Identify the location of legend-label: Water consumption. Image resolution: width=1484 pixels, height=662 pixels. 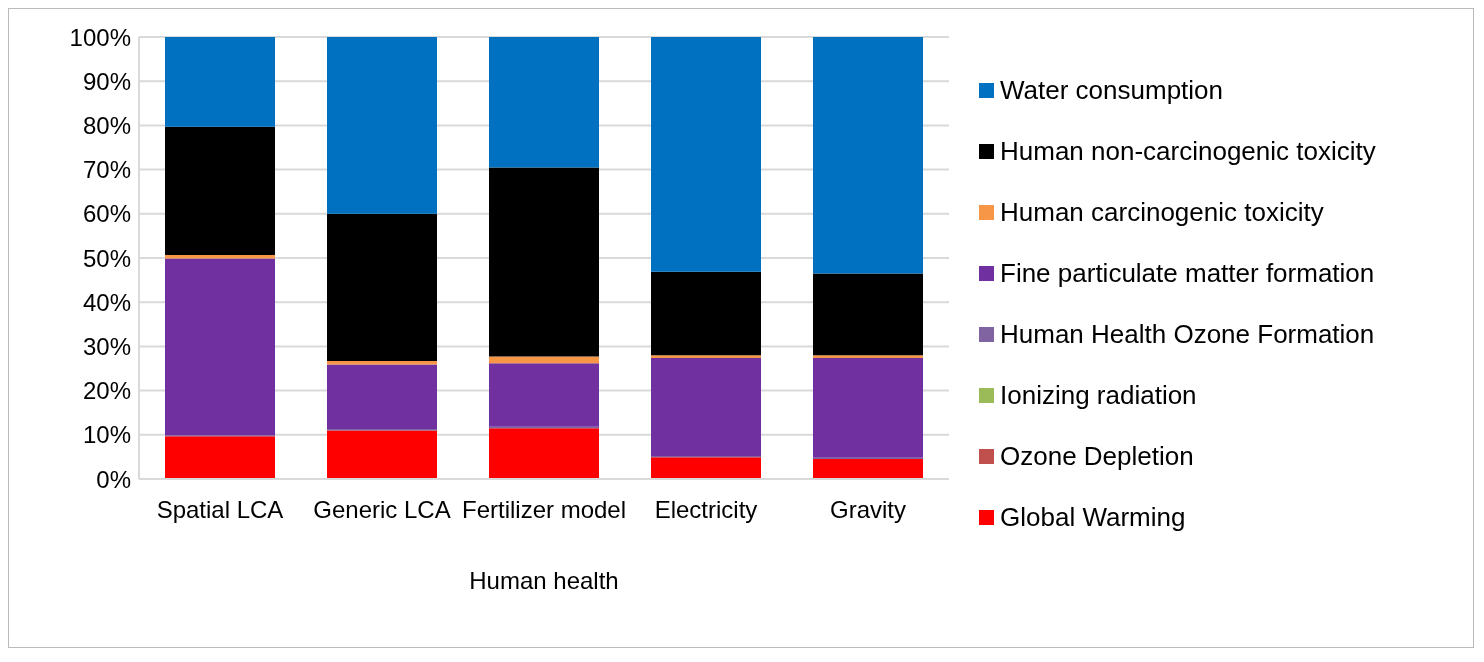
(1112, 90).